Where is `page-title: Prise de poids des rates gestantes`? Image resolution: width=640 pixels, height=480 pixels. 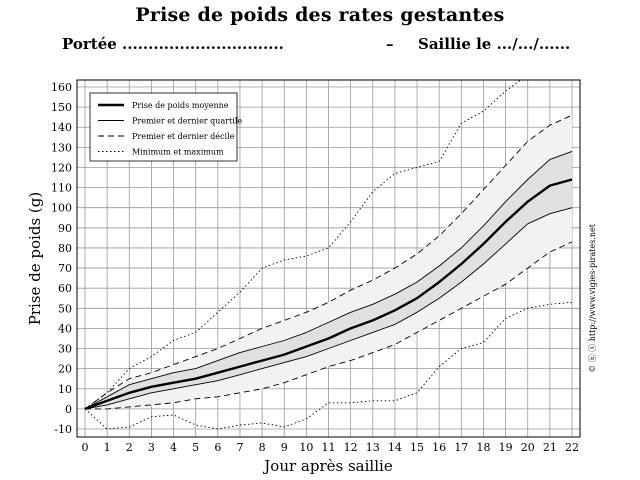
page-title: Prise de poids des rates gestantes is located at coordinates (320, 15).